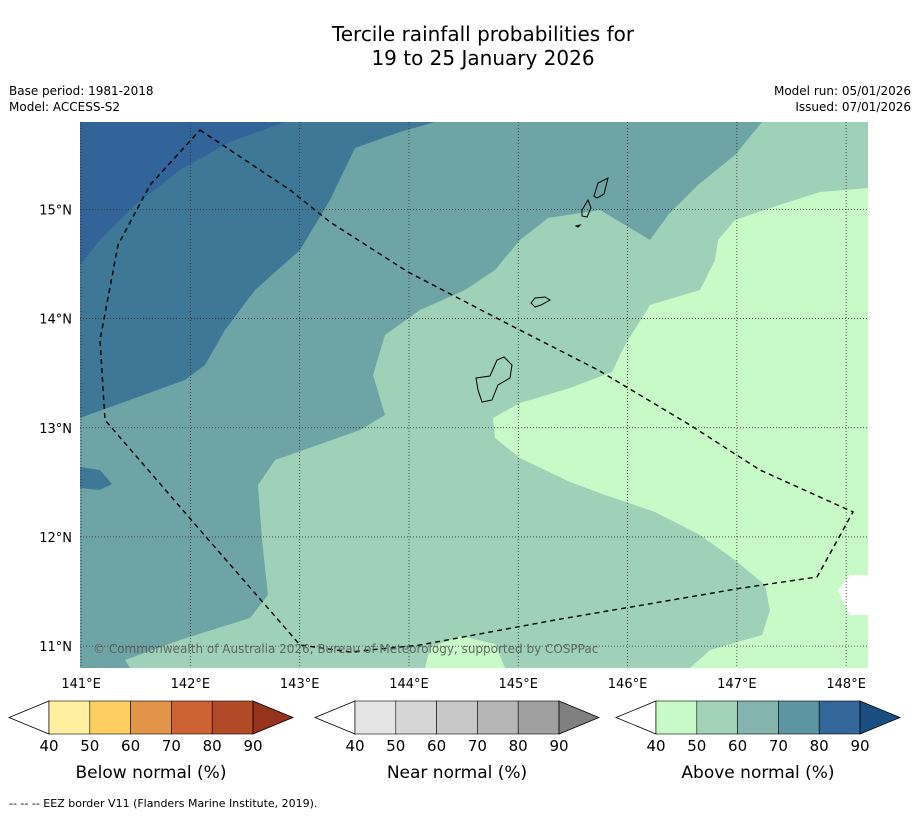 The image size is (919, 816). I want to click on island-tinian, so click(586, 208).